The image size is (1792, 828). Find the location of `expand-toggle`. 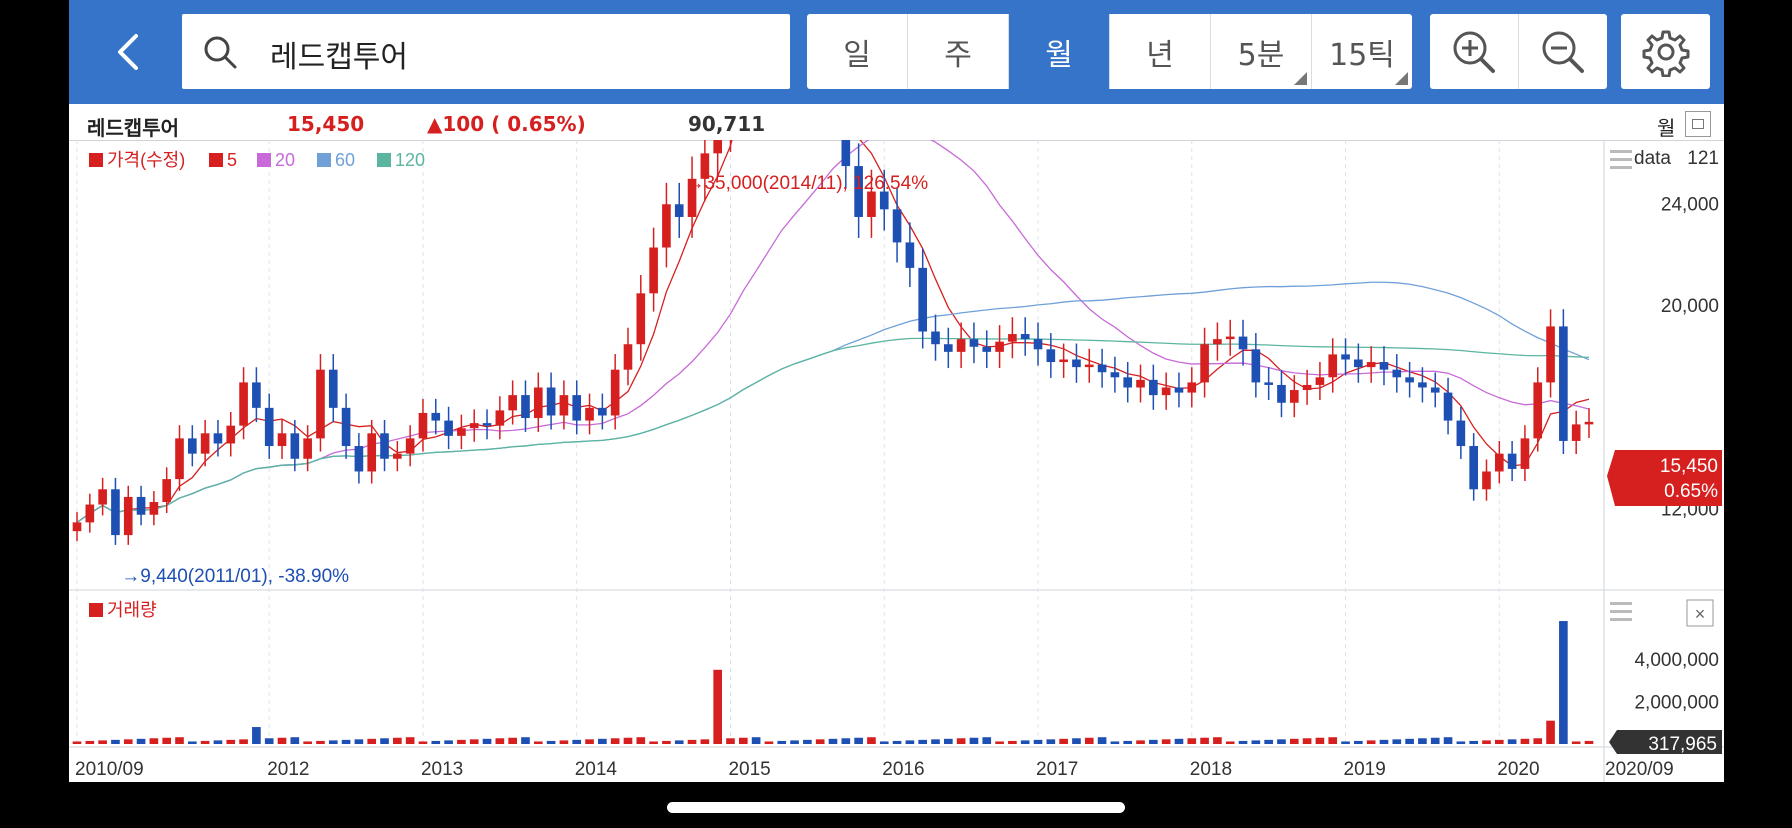

expand-toggle is located at coordinates (1698, 124).